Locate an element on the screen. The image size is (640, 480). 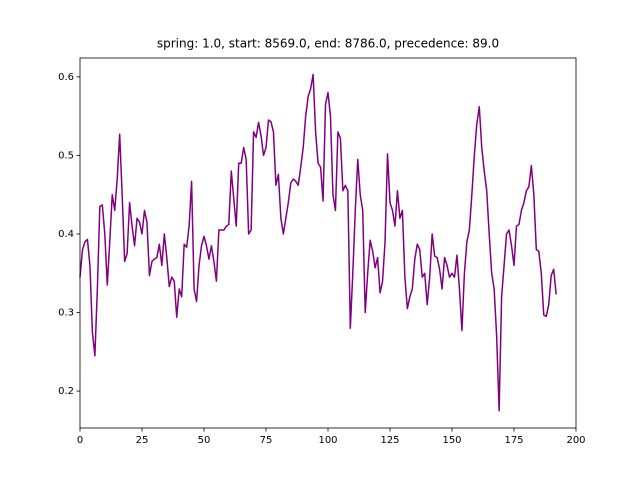
x-tick-label: 50 is located at coordinates (204, 440).